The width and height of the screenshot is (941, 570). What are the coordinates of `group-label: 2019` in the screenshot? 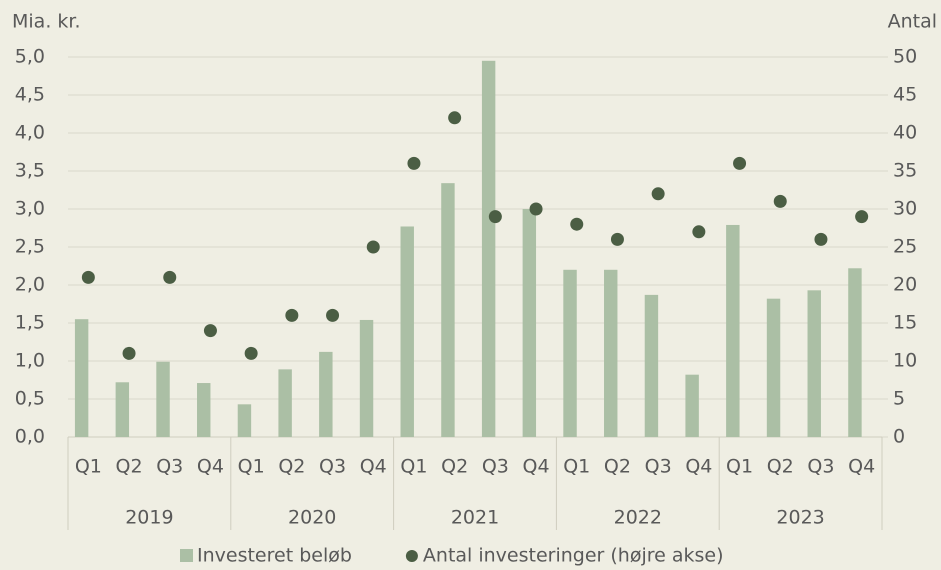 It's located at (149, 518).